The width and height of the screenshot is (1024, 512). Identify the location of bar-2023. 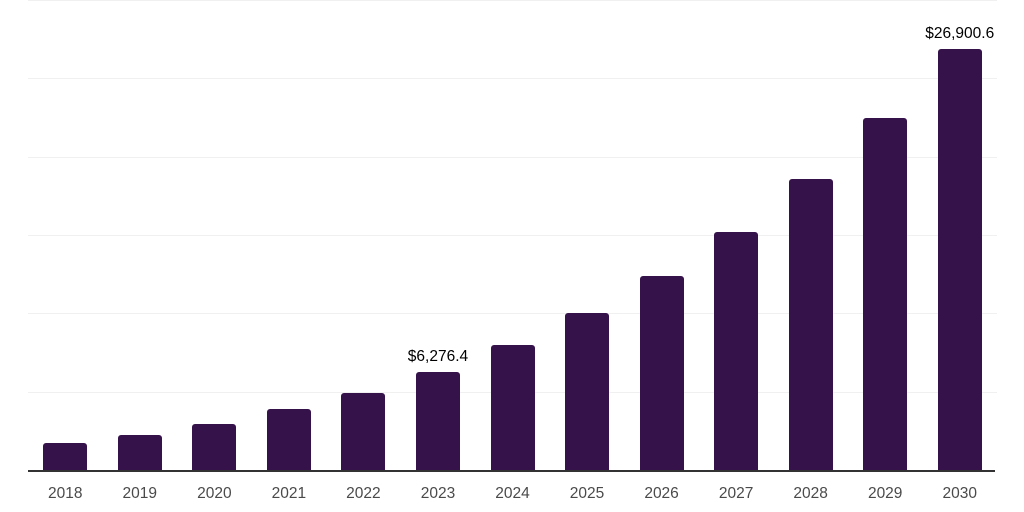
(437, 420).